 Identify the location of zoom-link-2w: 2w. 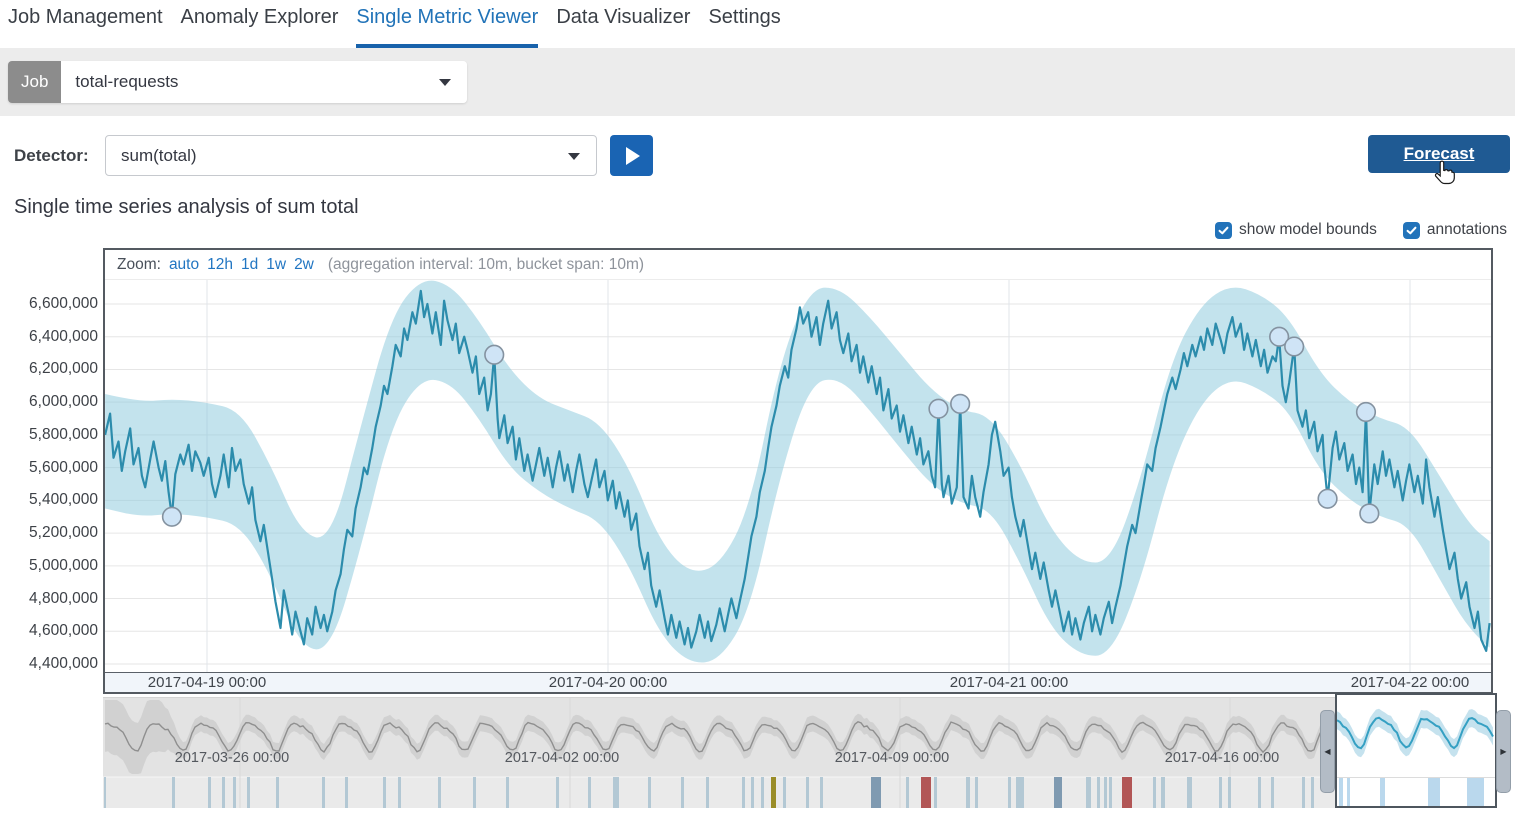
(304, 264).